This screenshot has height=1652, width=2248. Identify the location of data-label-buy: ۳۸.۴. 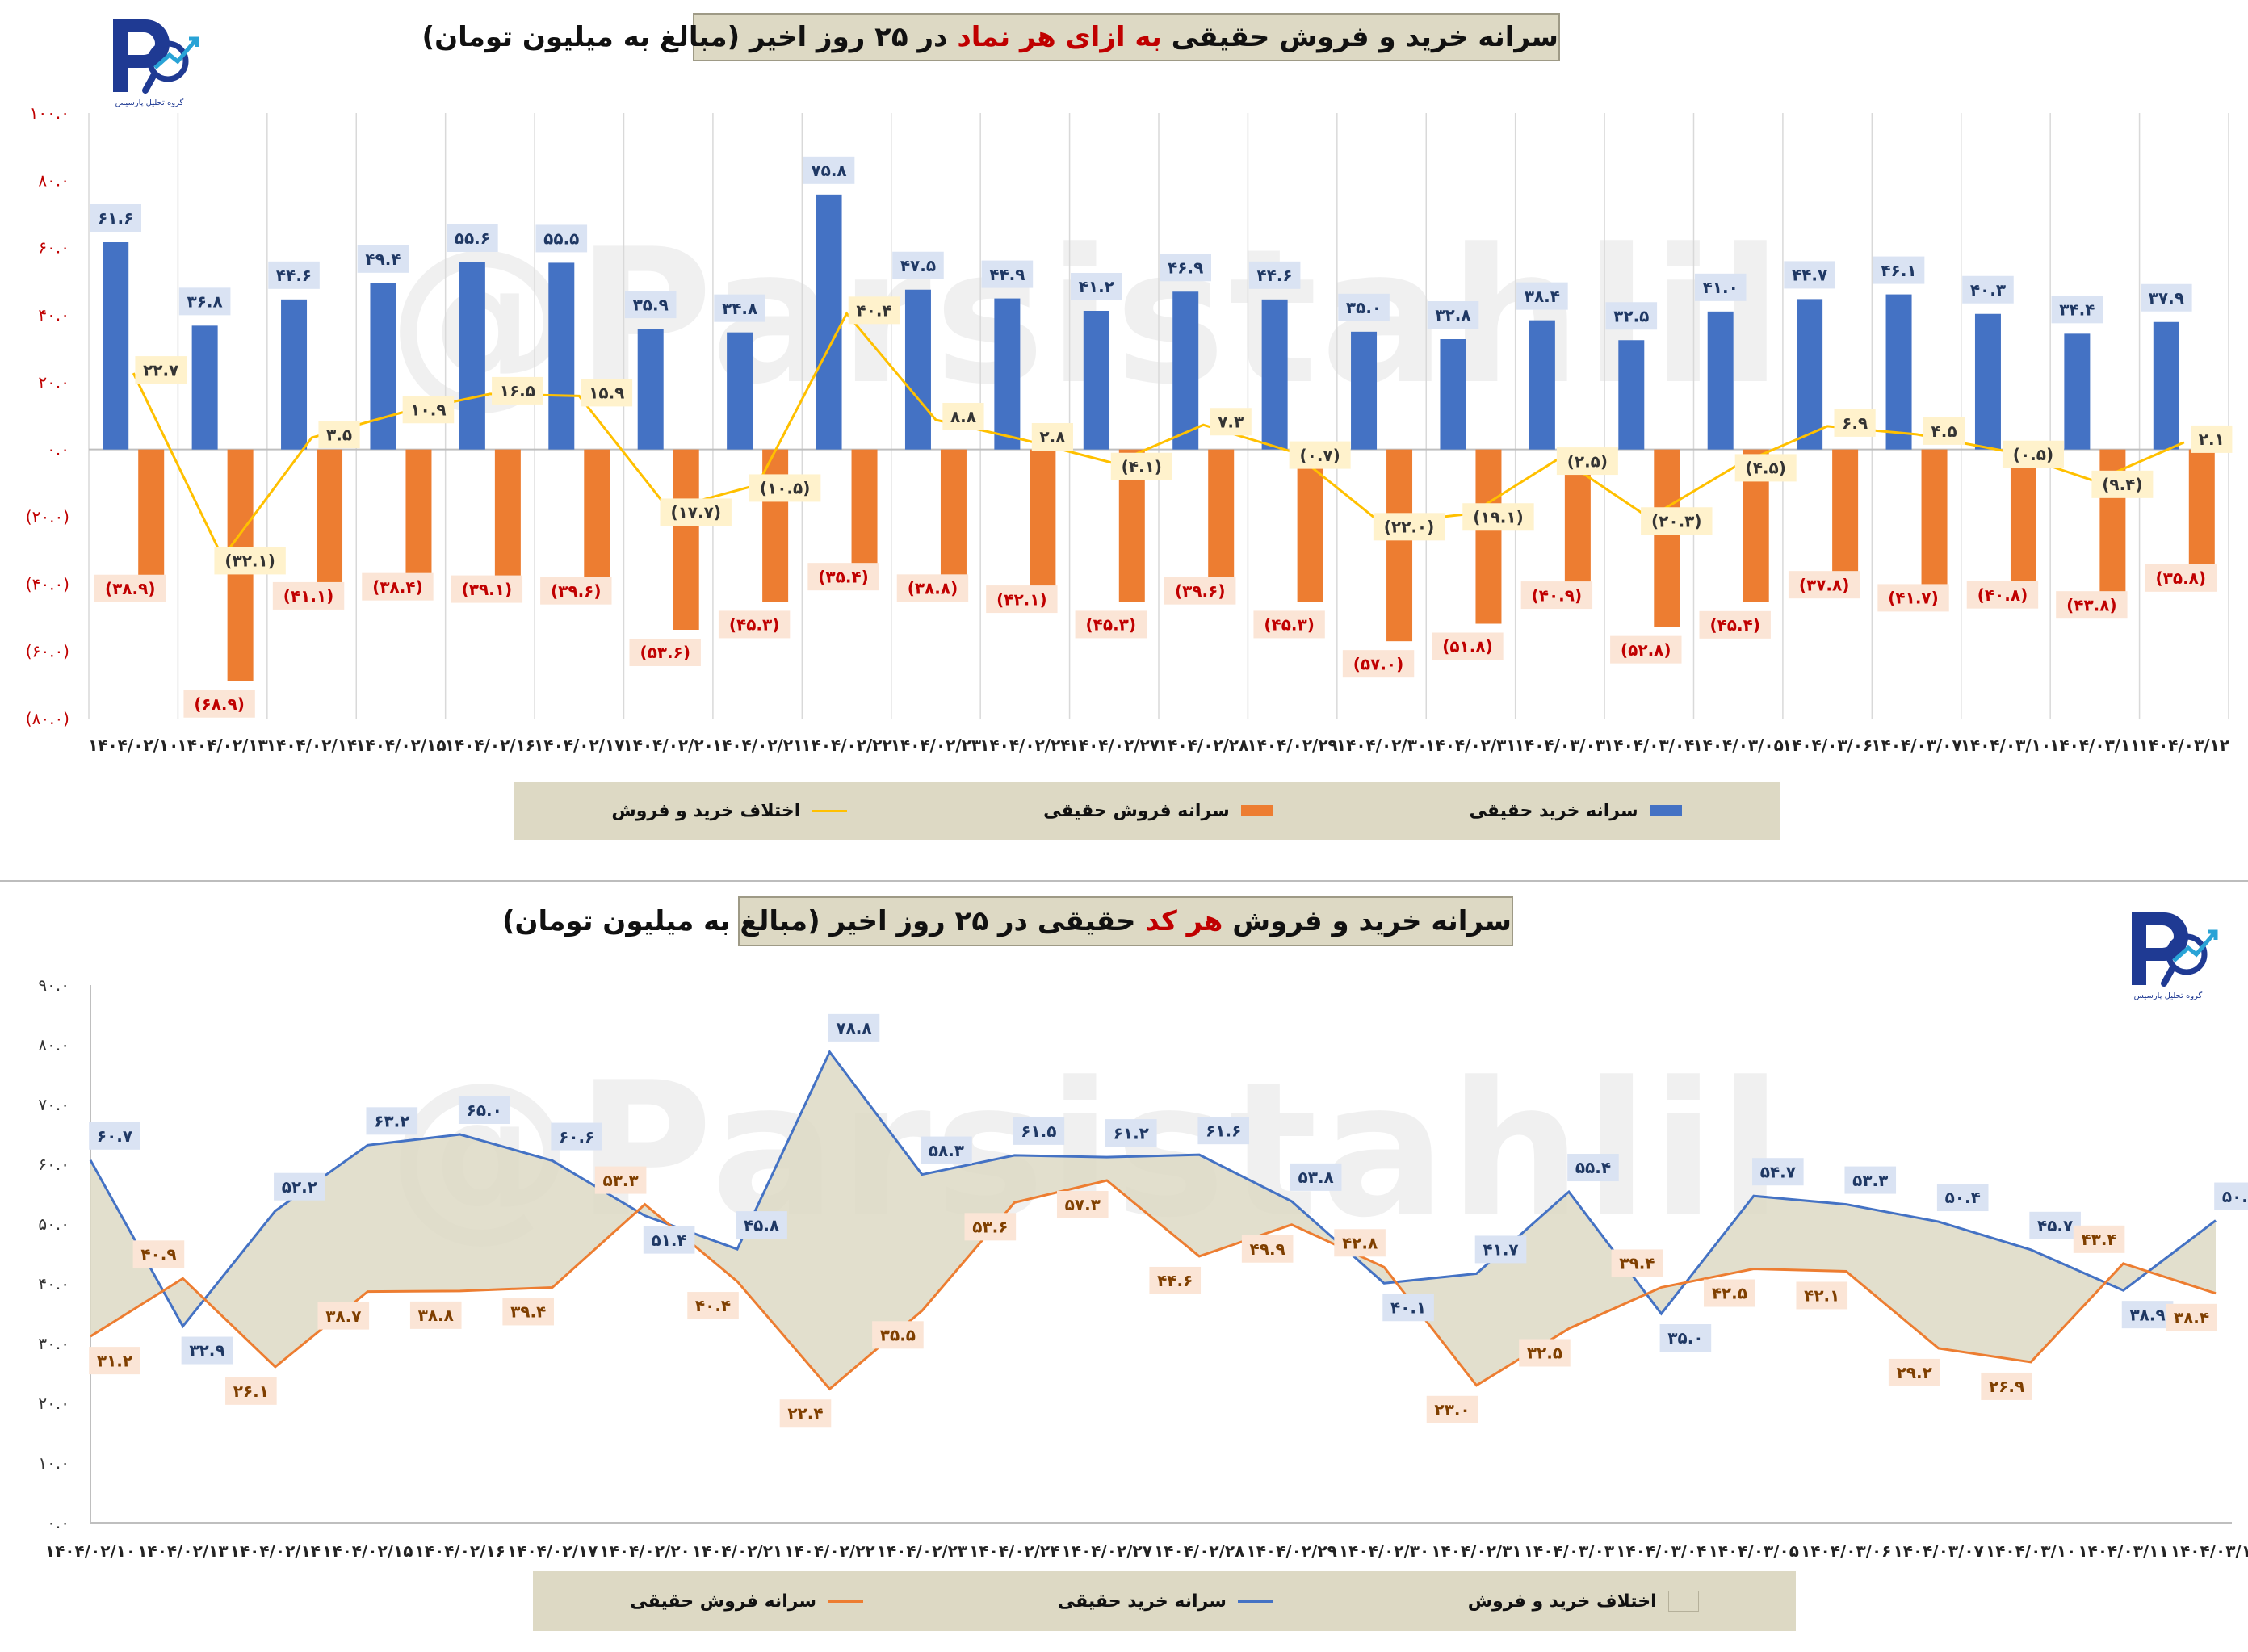
(1543, 296).